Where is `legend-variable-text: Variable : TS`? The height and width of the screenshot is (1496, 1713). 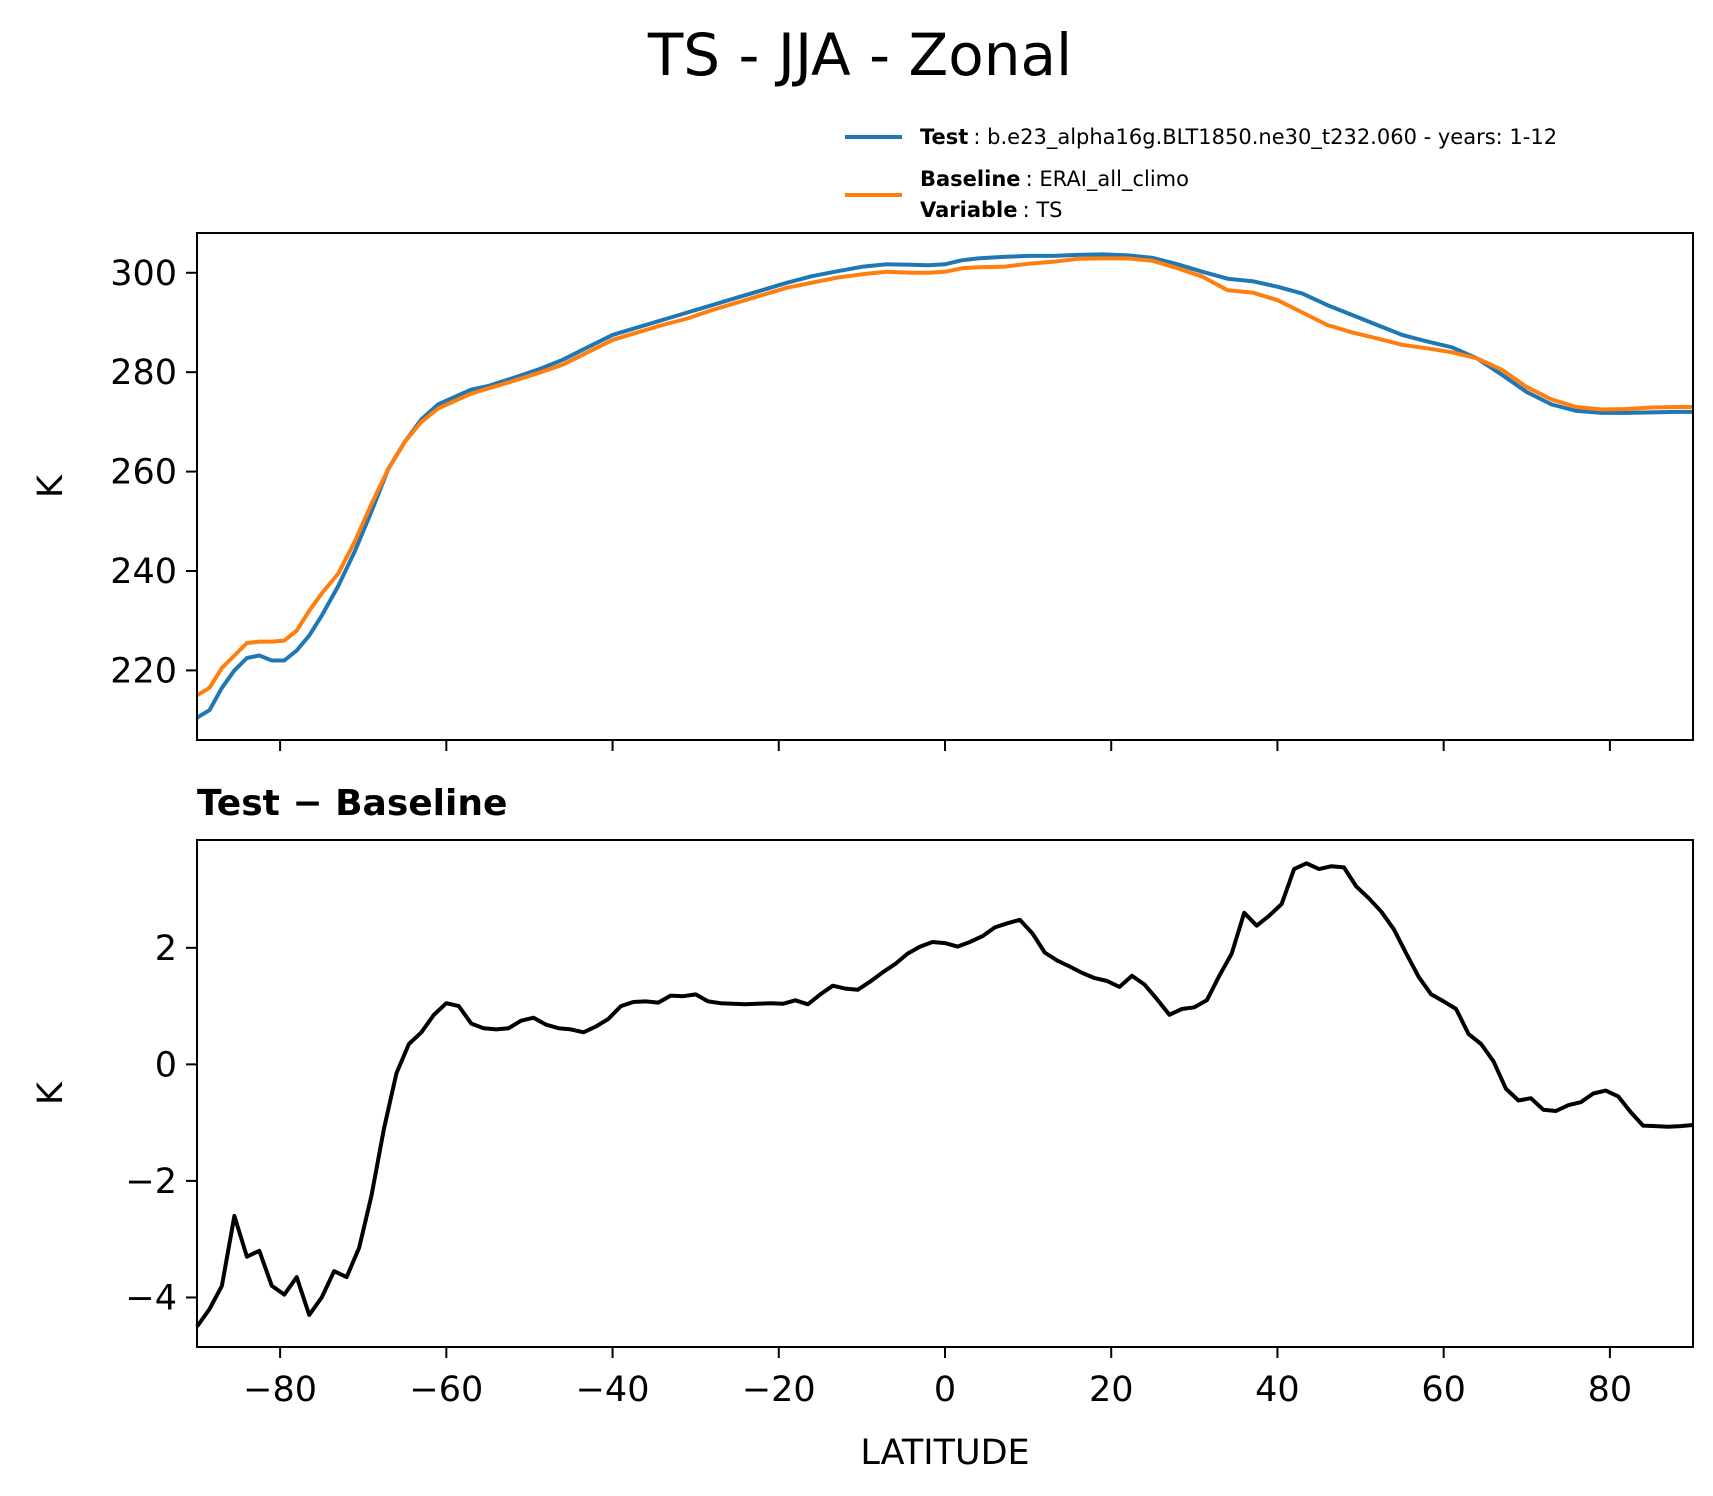
legend-variable-text: Variable : TS is located at coordinates (991, 210).